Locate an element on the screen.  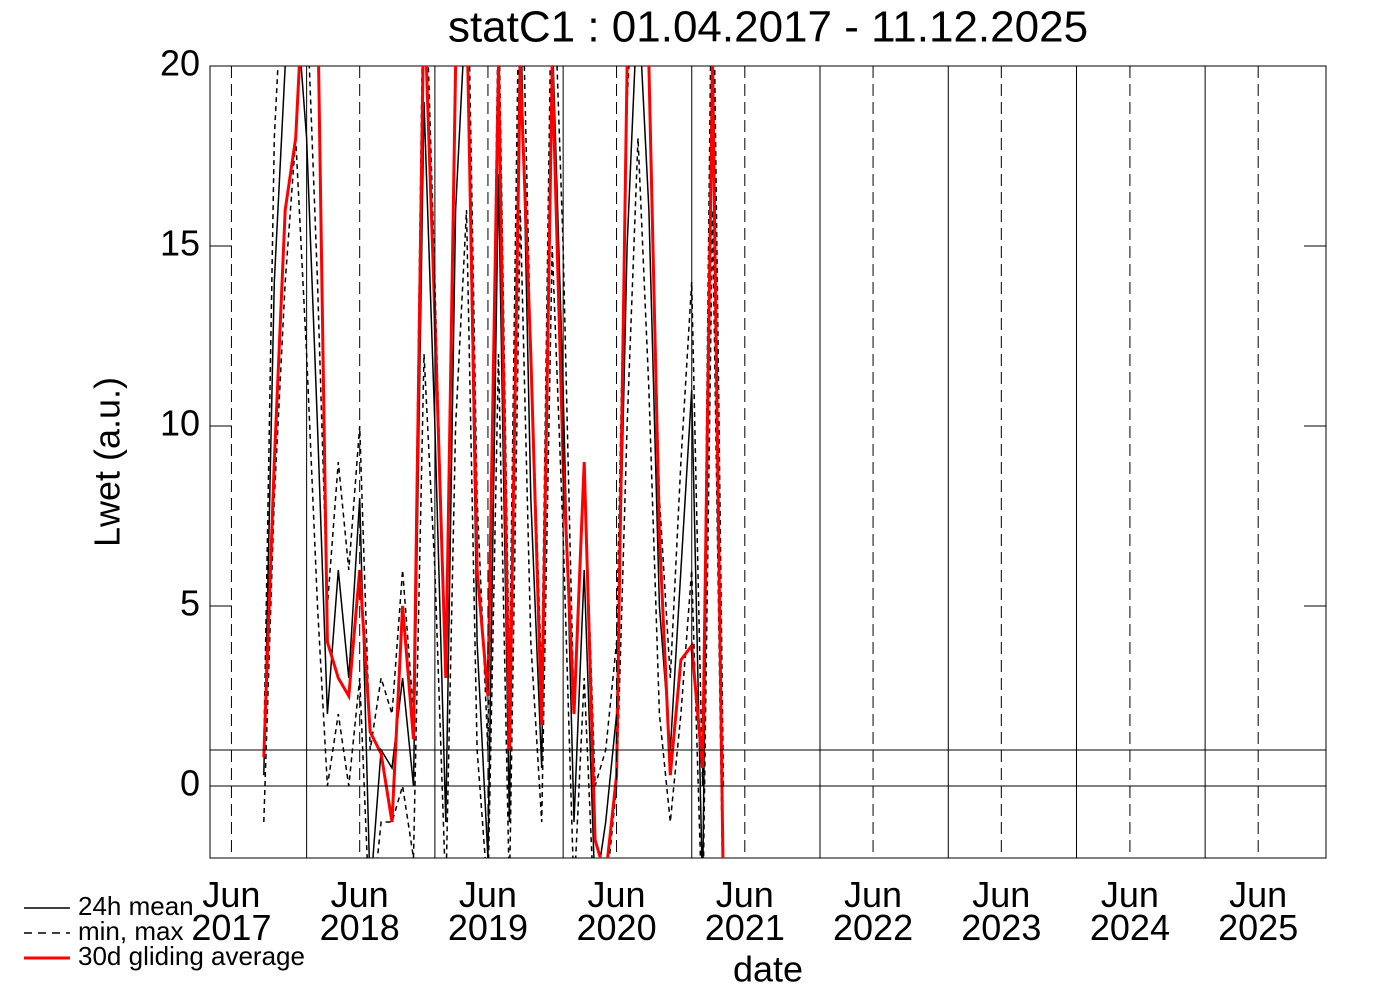
x-tick-label: Jun 2019 is located at coordinates (487, 911).